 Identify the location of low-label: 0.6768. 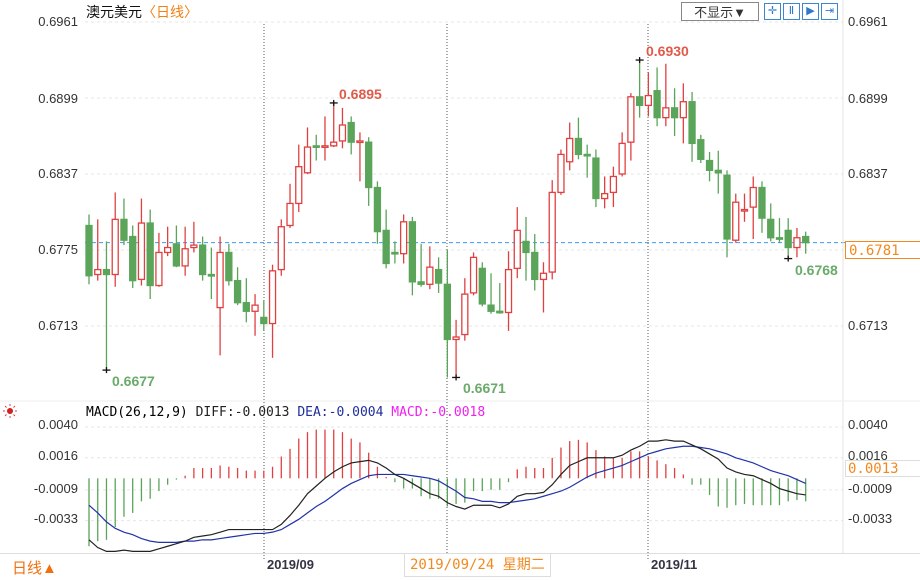
(816, 270).